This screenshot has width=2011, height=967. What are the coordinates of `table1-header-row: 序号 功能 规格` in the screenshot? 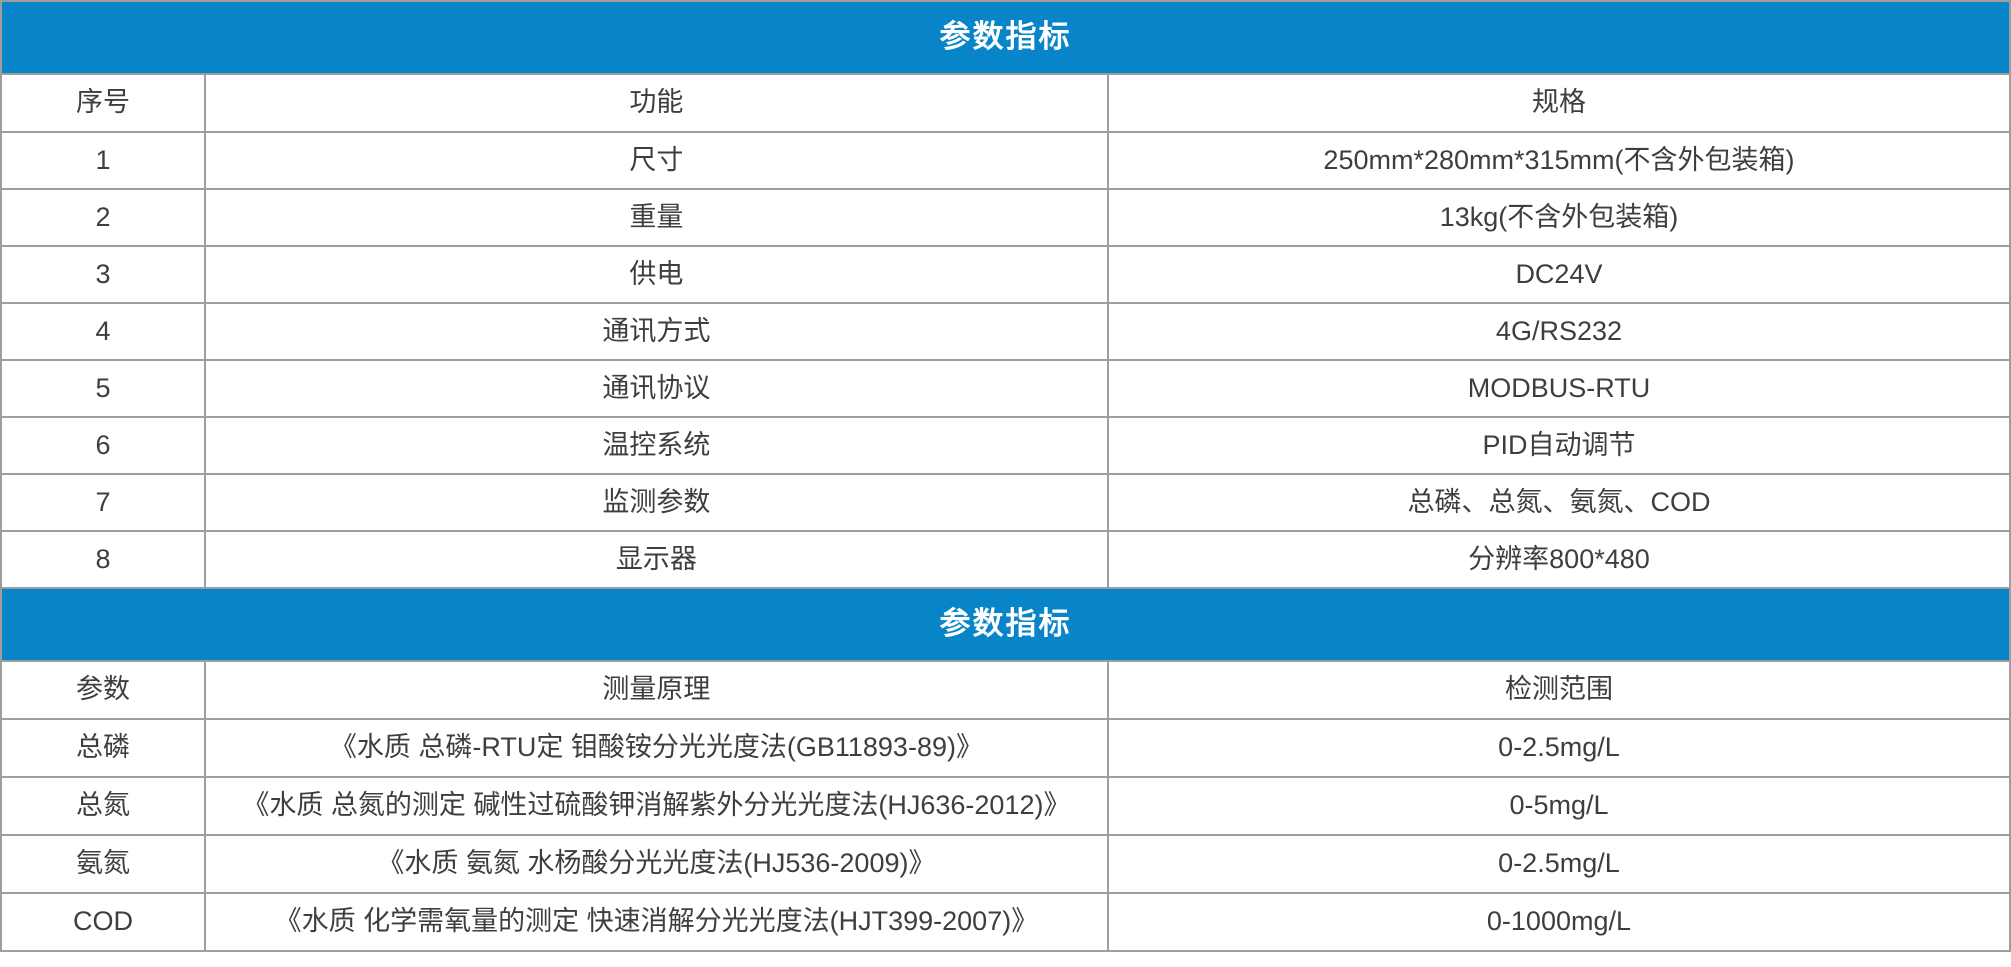 It's located at (1005, 103).